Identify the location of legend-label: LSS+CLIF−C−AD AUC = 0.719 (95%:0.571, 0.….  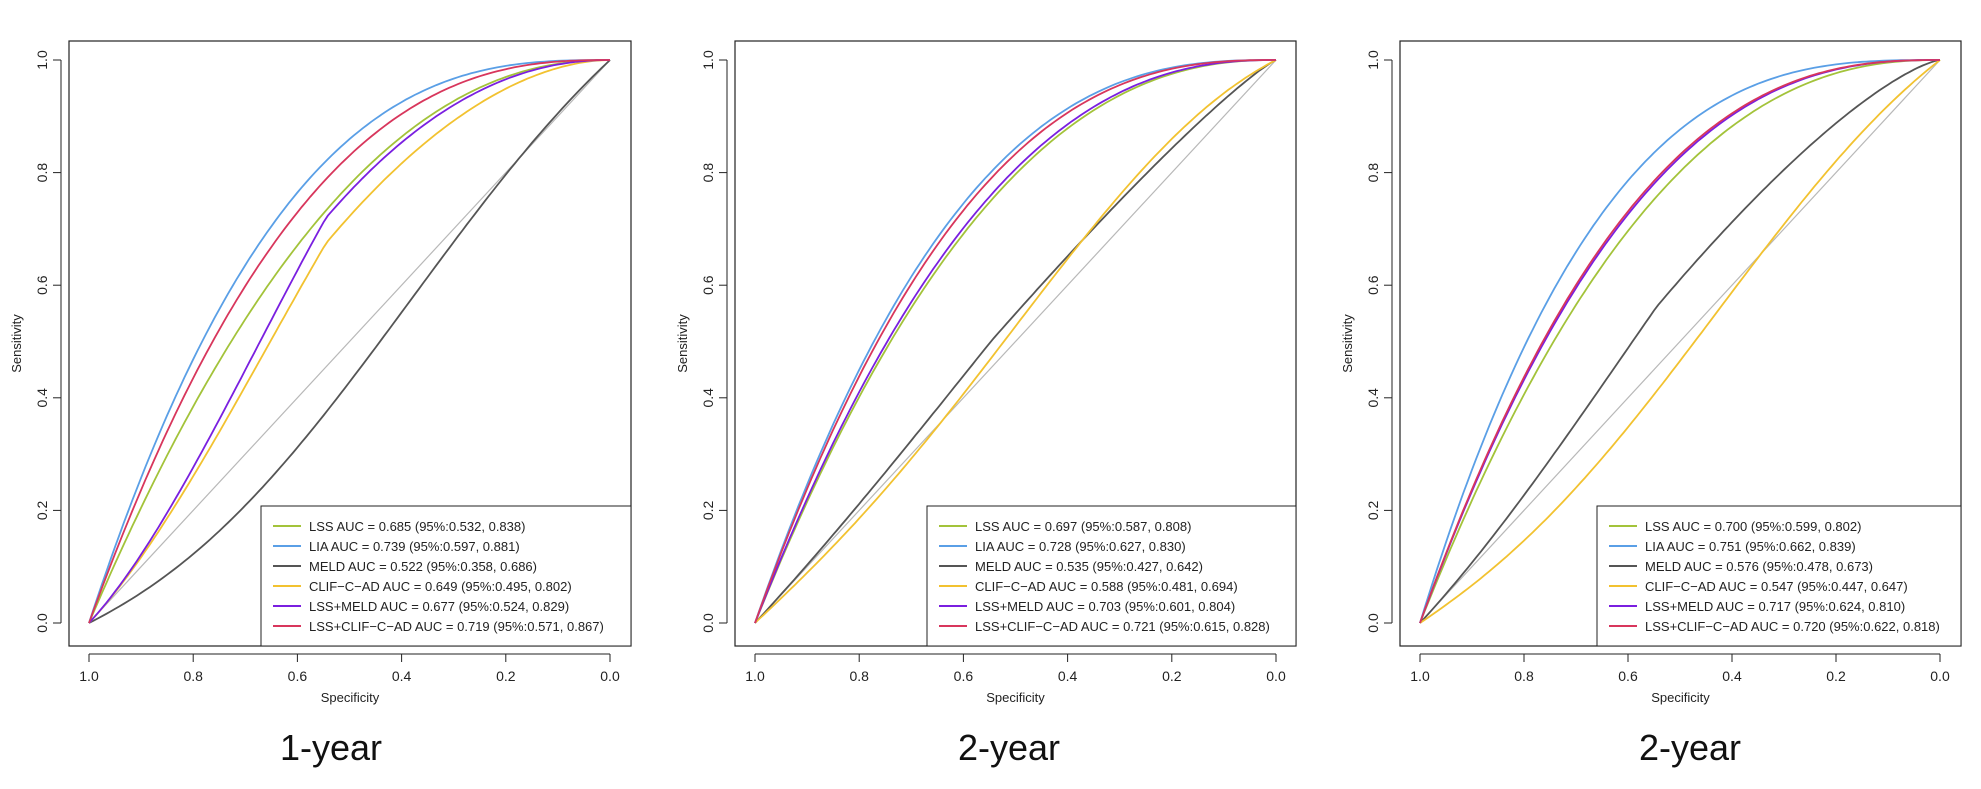
(456, 626).